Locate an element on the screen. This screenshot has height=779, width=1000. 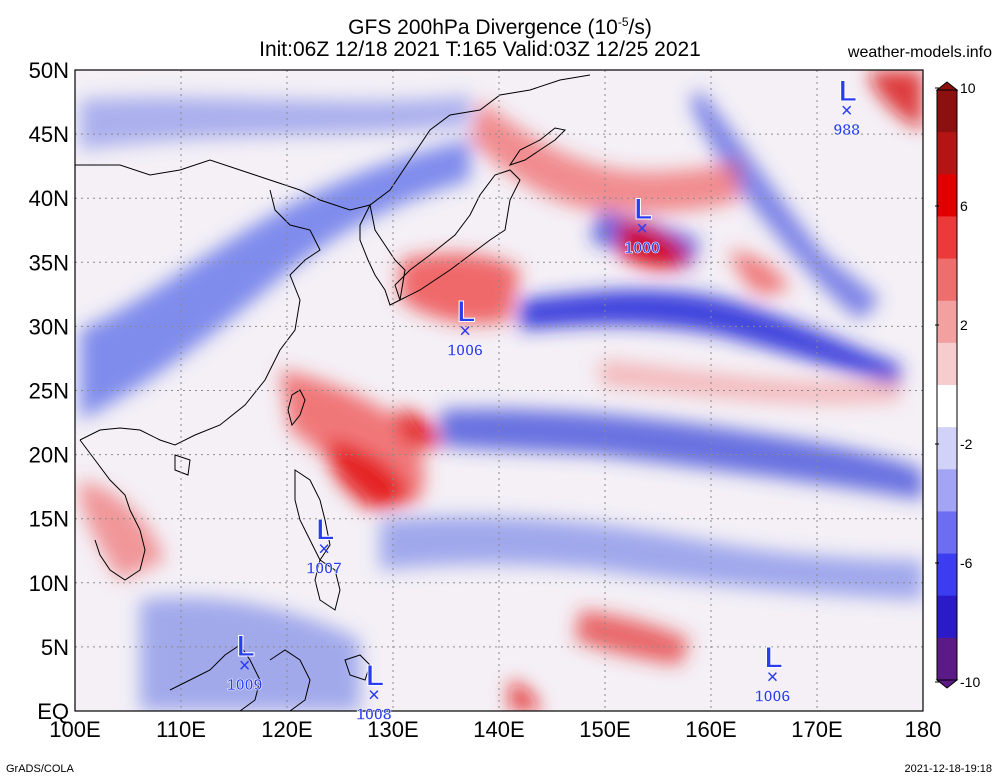
lat-label: 5N is located at coordinates (55, 647).